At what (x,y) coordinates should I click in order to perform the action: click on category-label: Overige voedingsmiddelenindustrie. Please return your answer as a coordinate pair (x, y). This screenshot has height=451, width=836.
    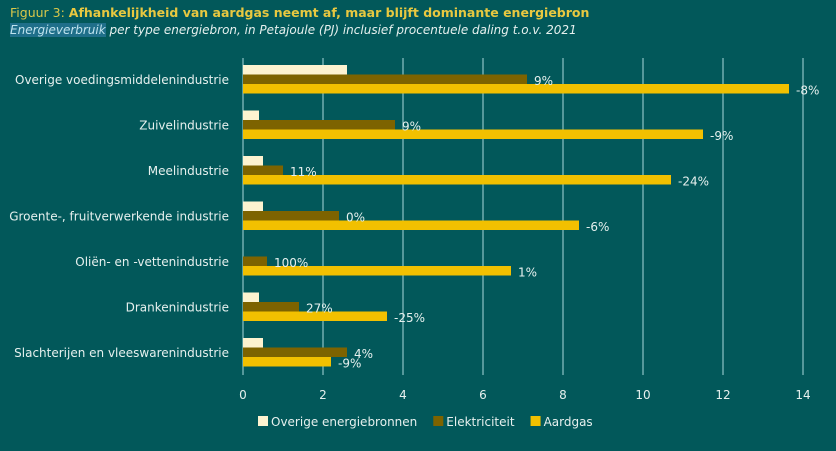
    Looking at the image, I should click on (122, 80).